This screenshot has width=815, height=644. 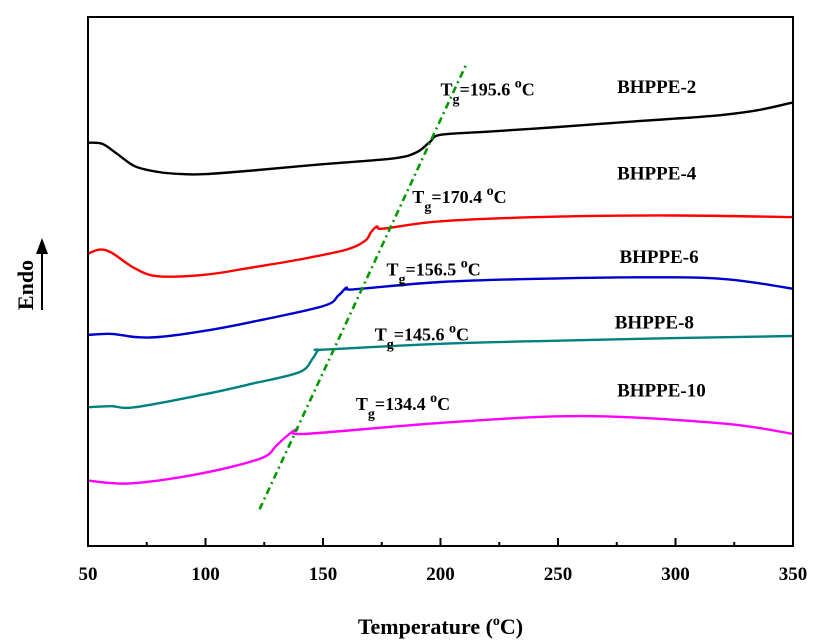 What do you see at coordinates (42, 274) in the screenshot?
I see `endo-arrow-icon` at bounding box center [42, 274].